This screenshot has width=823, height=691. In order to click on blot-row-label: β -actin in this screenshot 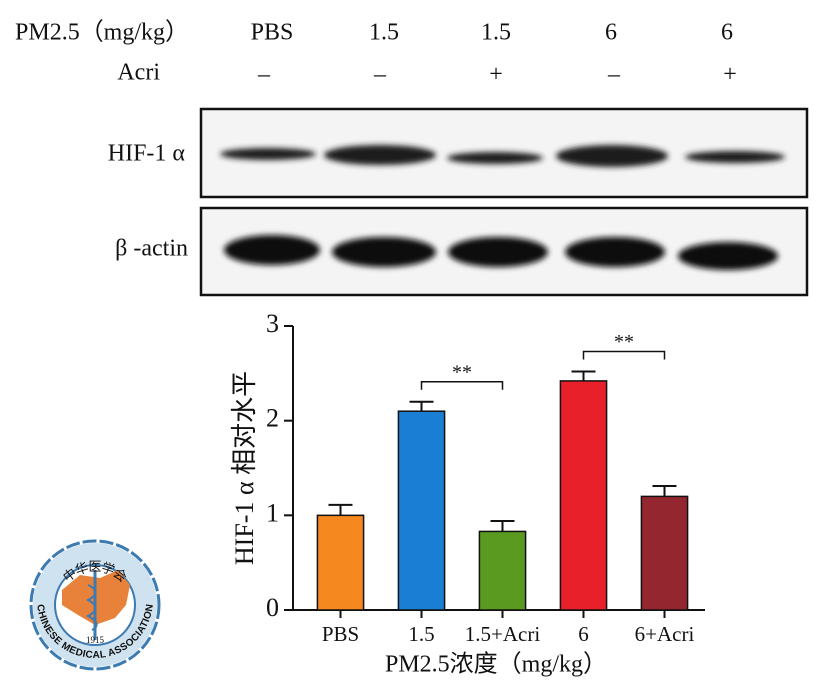, I will do `click(151, 249)`.